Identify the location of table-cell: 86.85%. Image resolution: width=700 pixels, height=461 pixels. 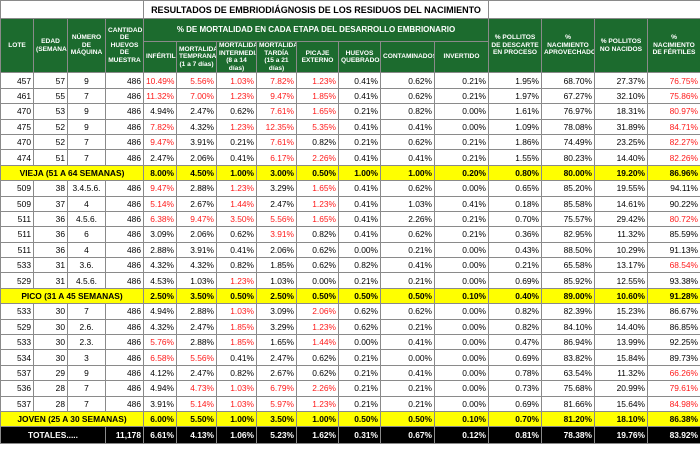
(673, 327).